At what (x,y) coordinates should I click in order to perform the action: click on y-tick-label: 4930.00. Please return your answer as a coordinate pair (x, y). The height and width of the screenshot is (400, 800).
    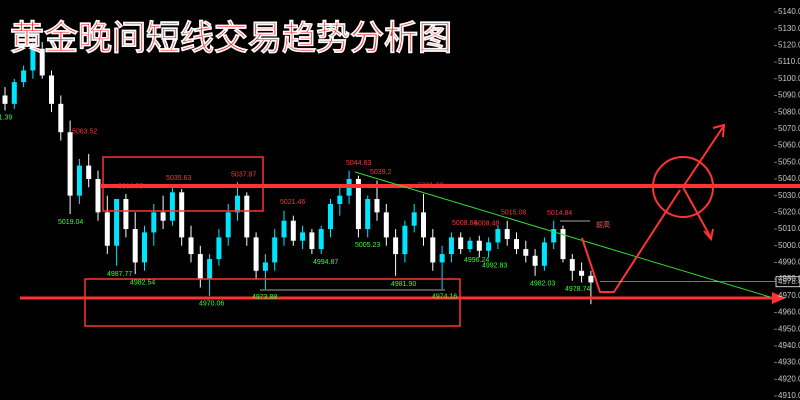
    Looking at the image, I should click on (789, 362).